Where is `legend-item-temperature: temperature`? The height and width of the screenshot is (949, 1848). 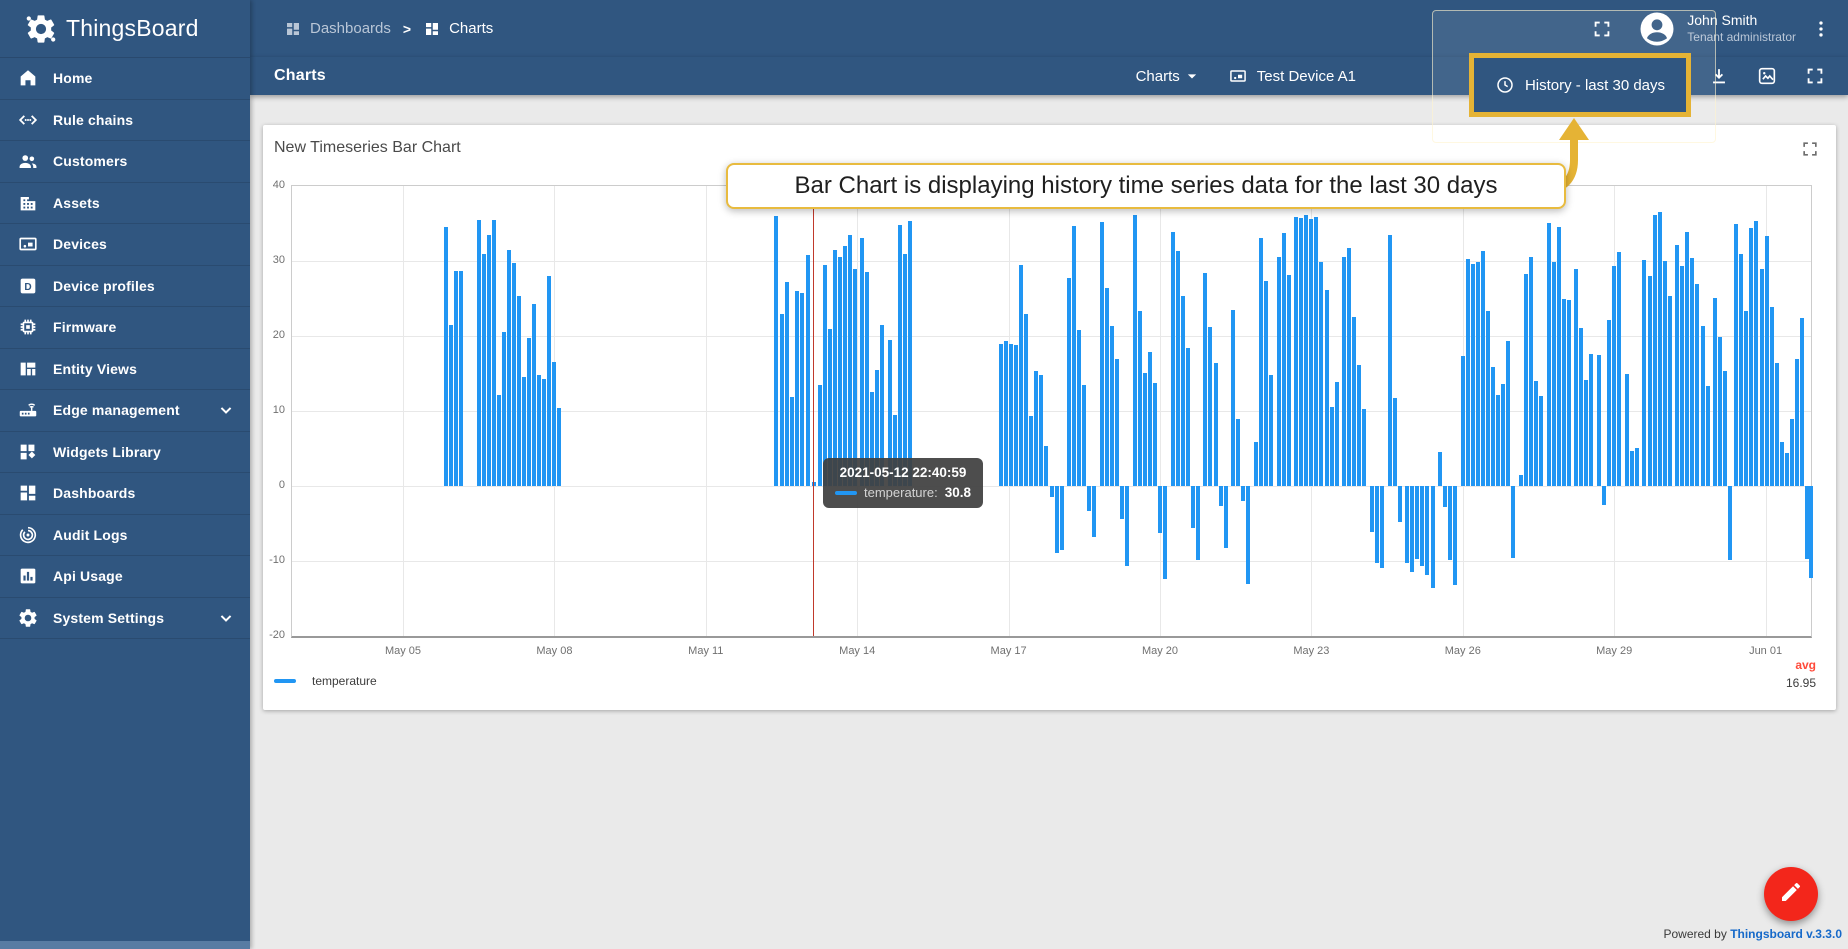
legend-item-temperature: temperature is located at coordinates (325, 681).